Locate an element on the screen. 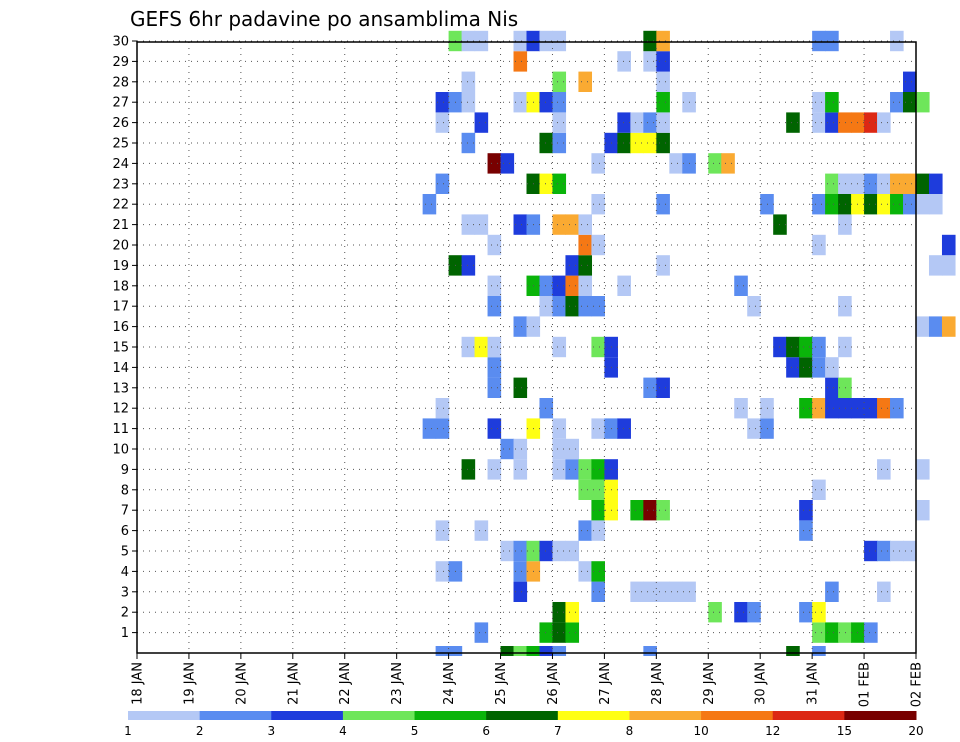 The image size is (960, 742). x-tick-label: 21 JAN is located at coordinates (293, 683).